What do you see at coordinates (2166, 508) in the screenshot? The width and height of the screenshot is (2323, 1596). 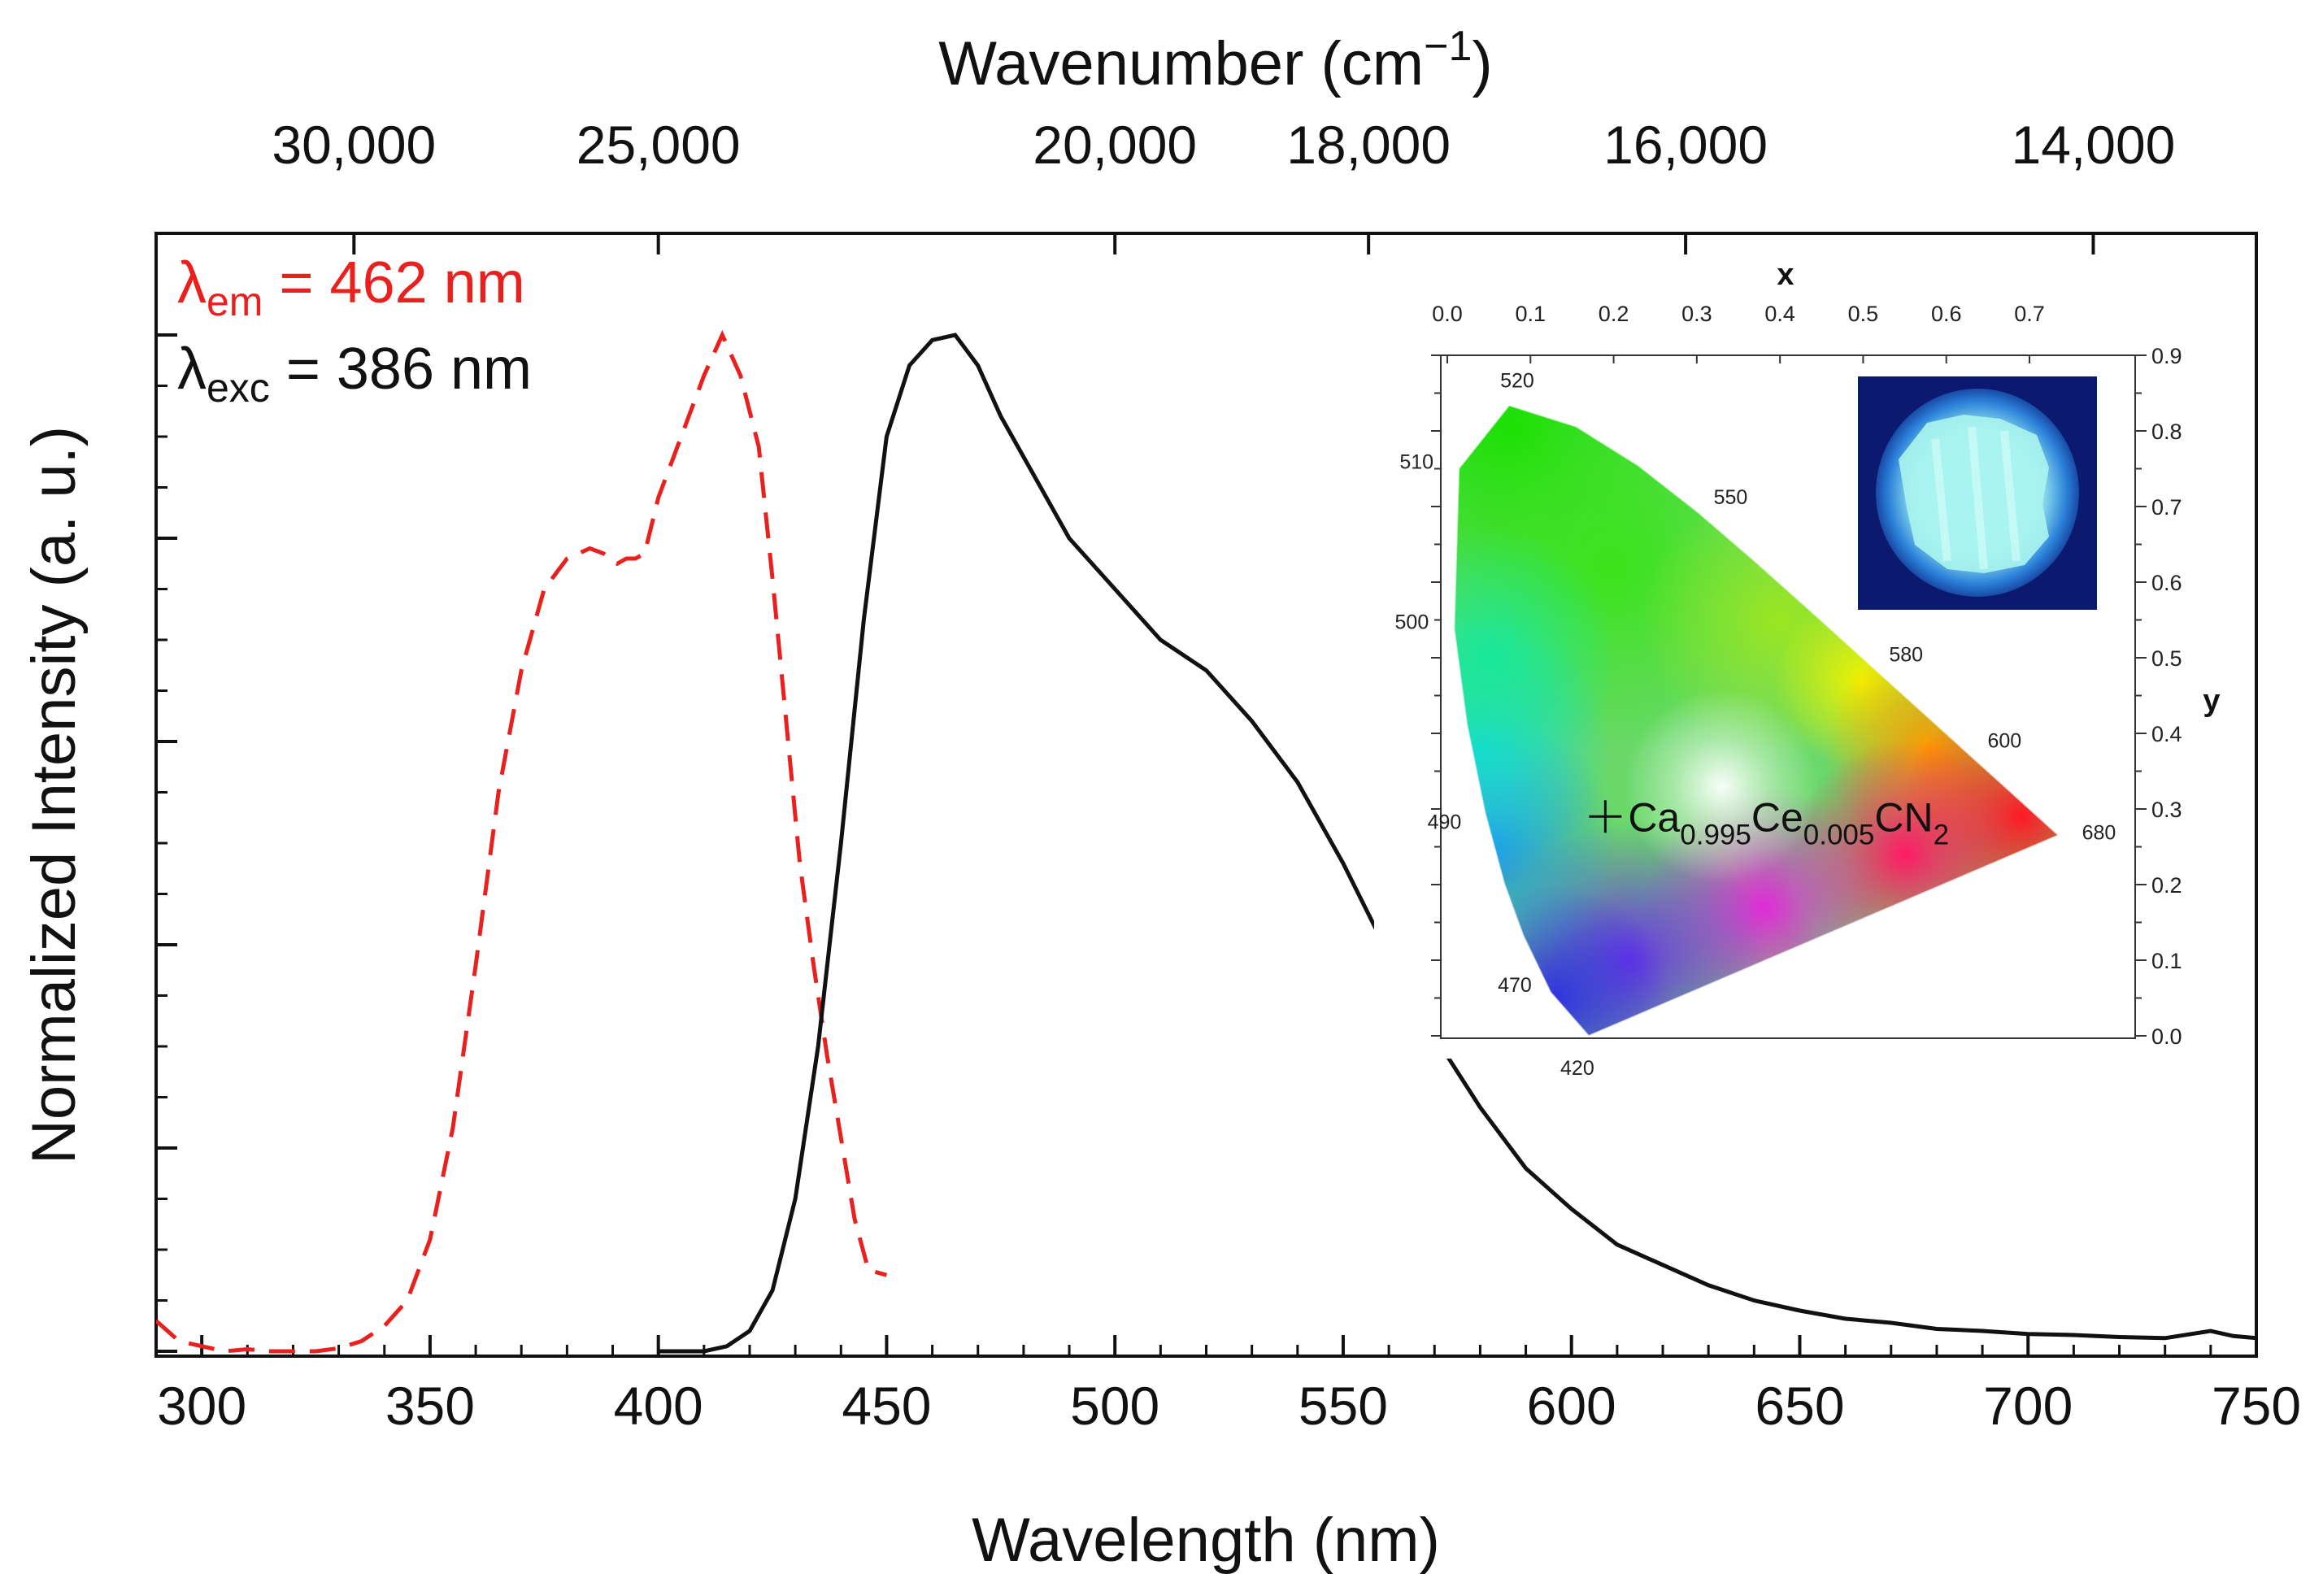 I see `cie-y-tick-label: 0.7` at bounding box center [2166, 508].